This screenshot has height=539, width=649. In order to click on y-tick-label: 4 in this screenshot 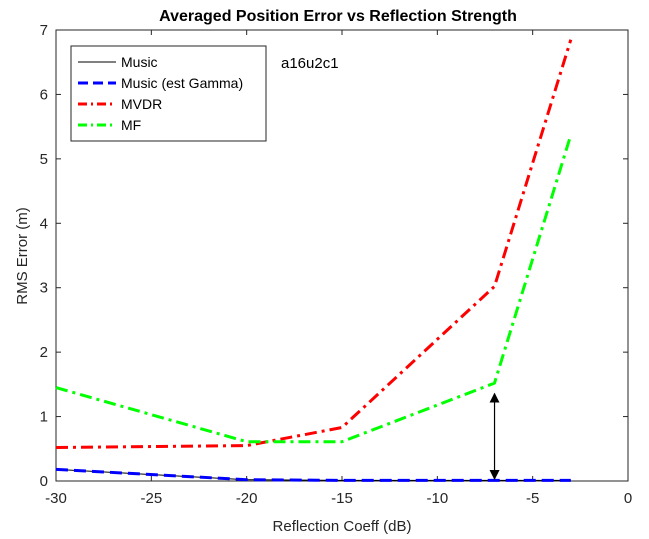, I will do `click(44, 223)`.